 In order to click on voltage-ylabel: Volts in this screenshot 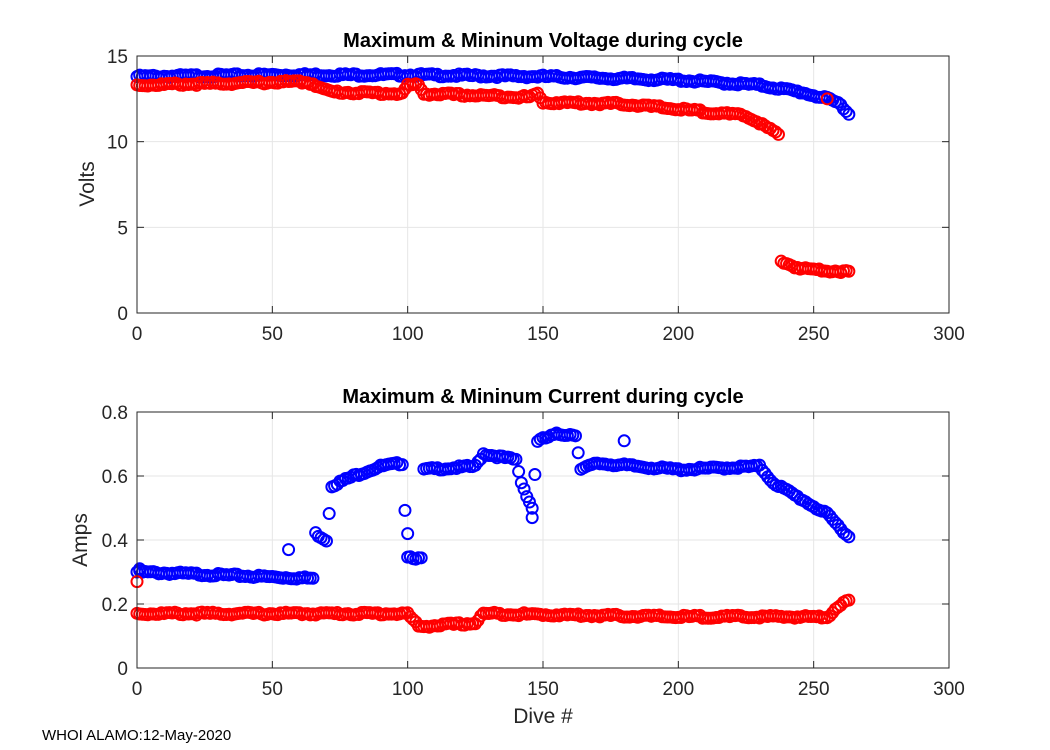, I will do `click(87, 184)`.